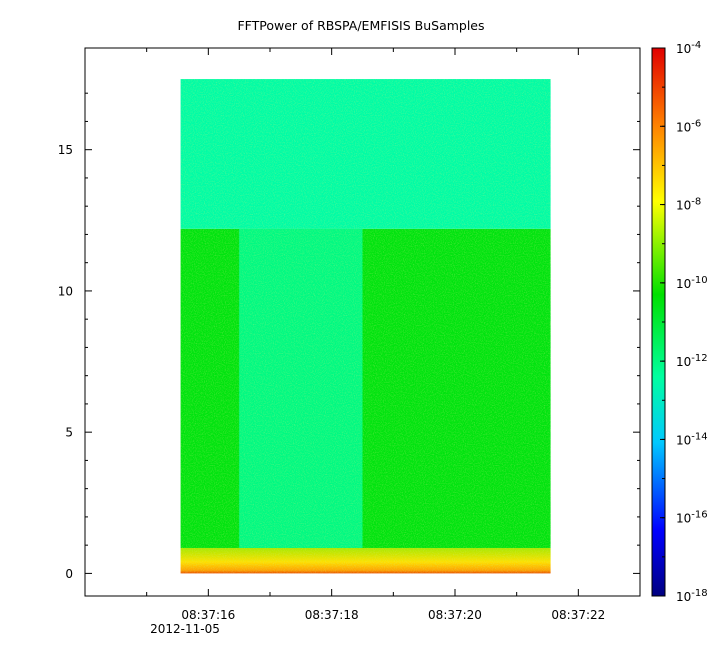 The height and width of the screenshot is (656, 724). What do you see at coordinates (69, 574) in the screenshot?
I see `y-tick-label: 0` at bounding box center [69, 574].